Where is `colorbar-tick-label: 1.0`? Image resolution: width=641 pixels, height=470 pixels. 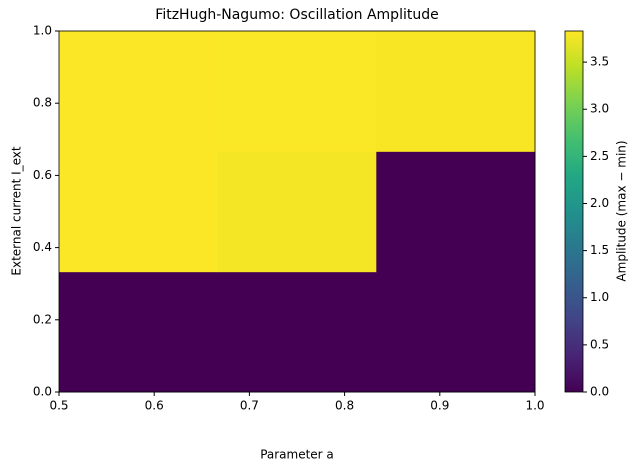 colorbar-tick-label: 1.0 is located at coordinates (599, 297).